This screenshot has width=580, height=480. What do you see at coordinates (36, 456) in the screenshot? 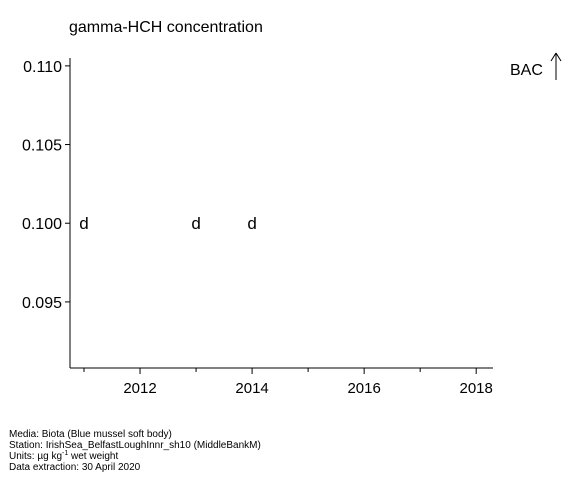
I see `footer-units-prefix: Units: µg kg` at bounding box center [36, 456].